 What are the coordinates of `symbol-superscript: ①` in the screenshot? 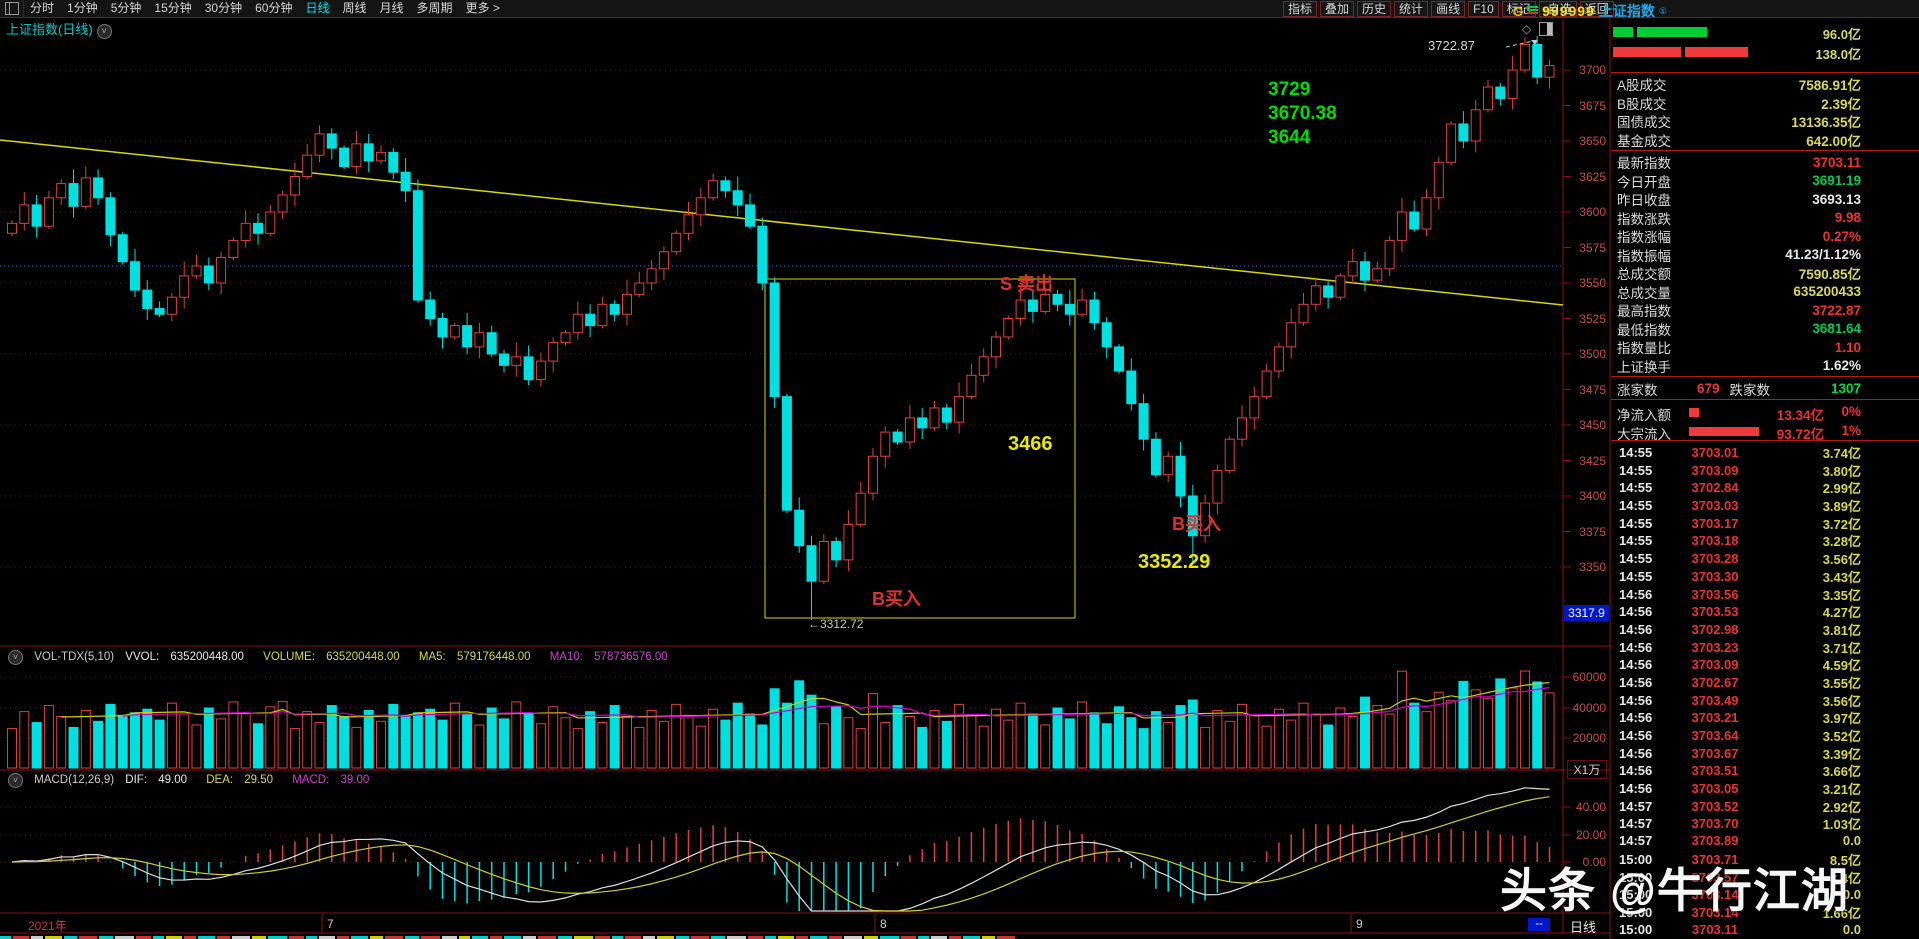 It's located at (1662, 10).